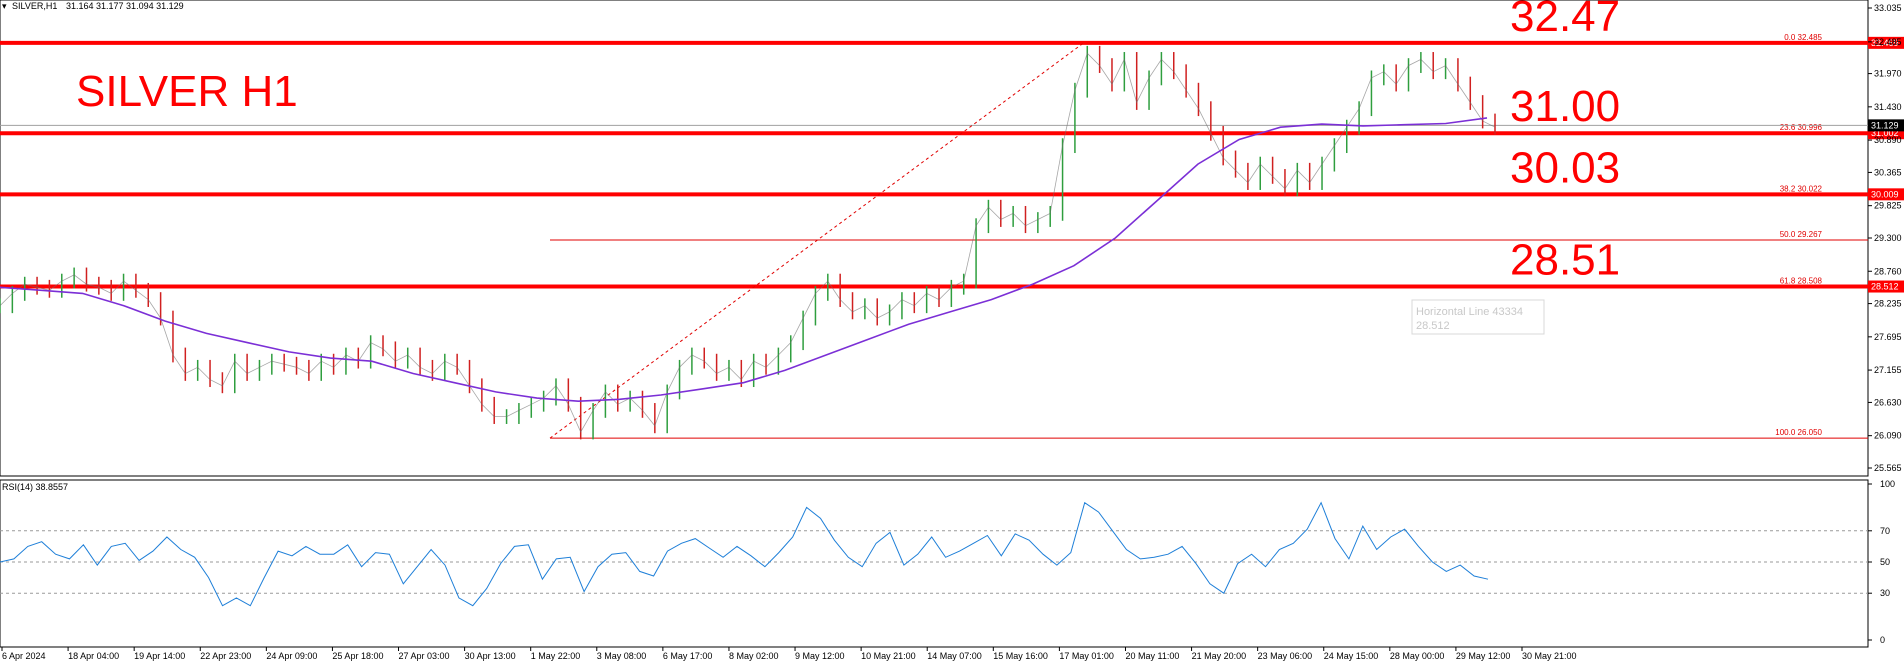  I want to click on price-tick-label: 32.485, so click(1888, 42).